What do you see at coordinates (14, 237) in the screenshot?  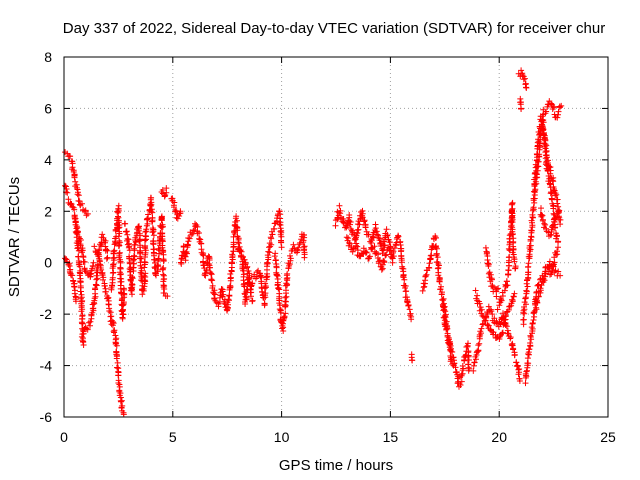 I see `y-axis-label: SDTVAR / TECUs` at bounding box center [14, 237].